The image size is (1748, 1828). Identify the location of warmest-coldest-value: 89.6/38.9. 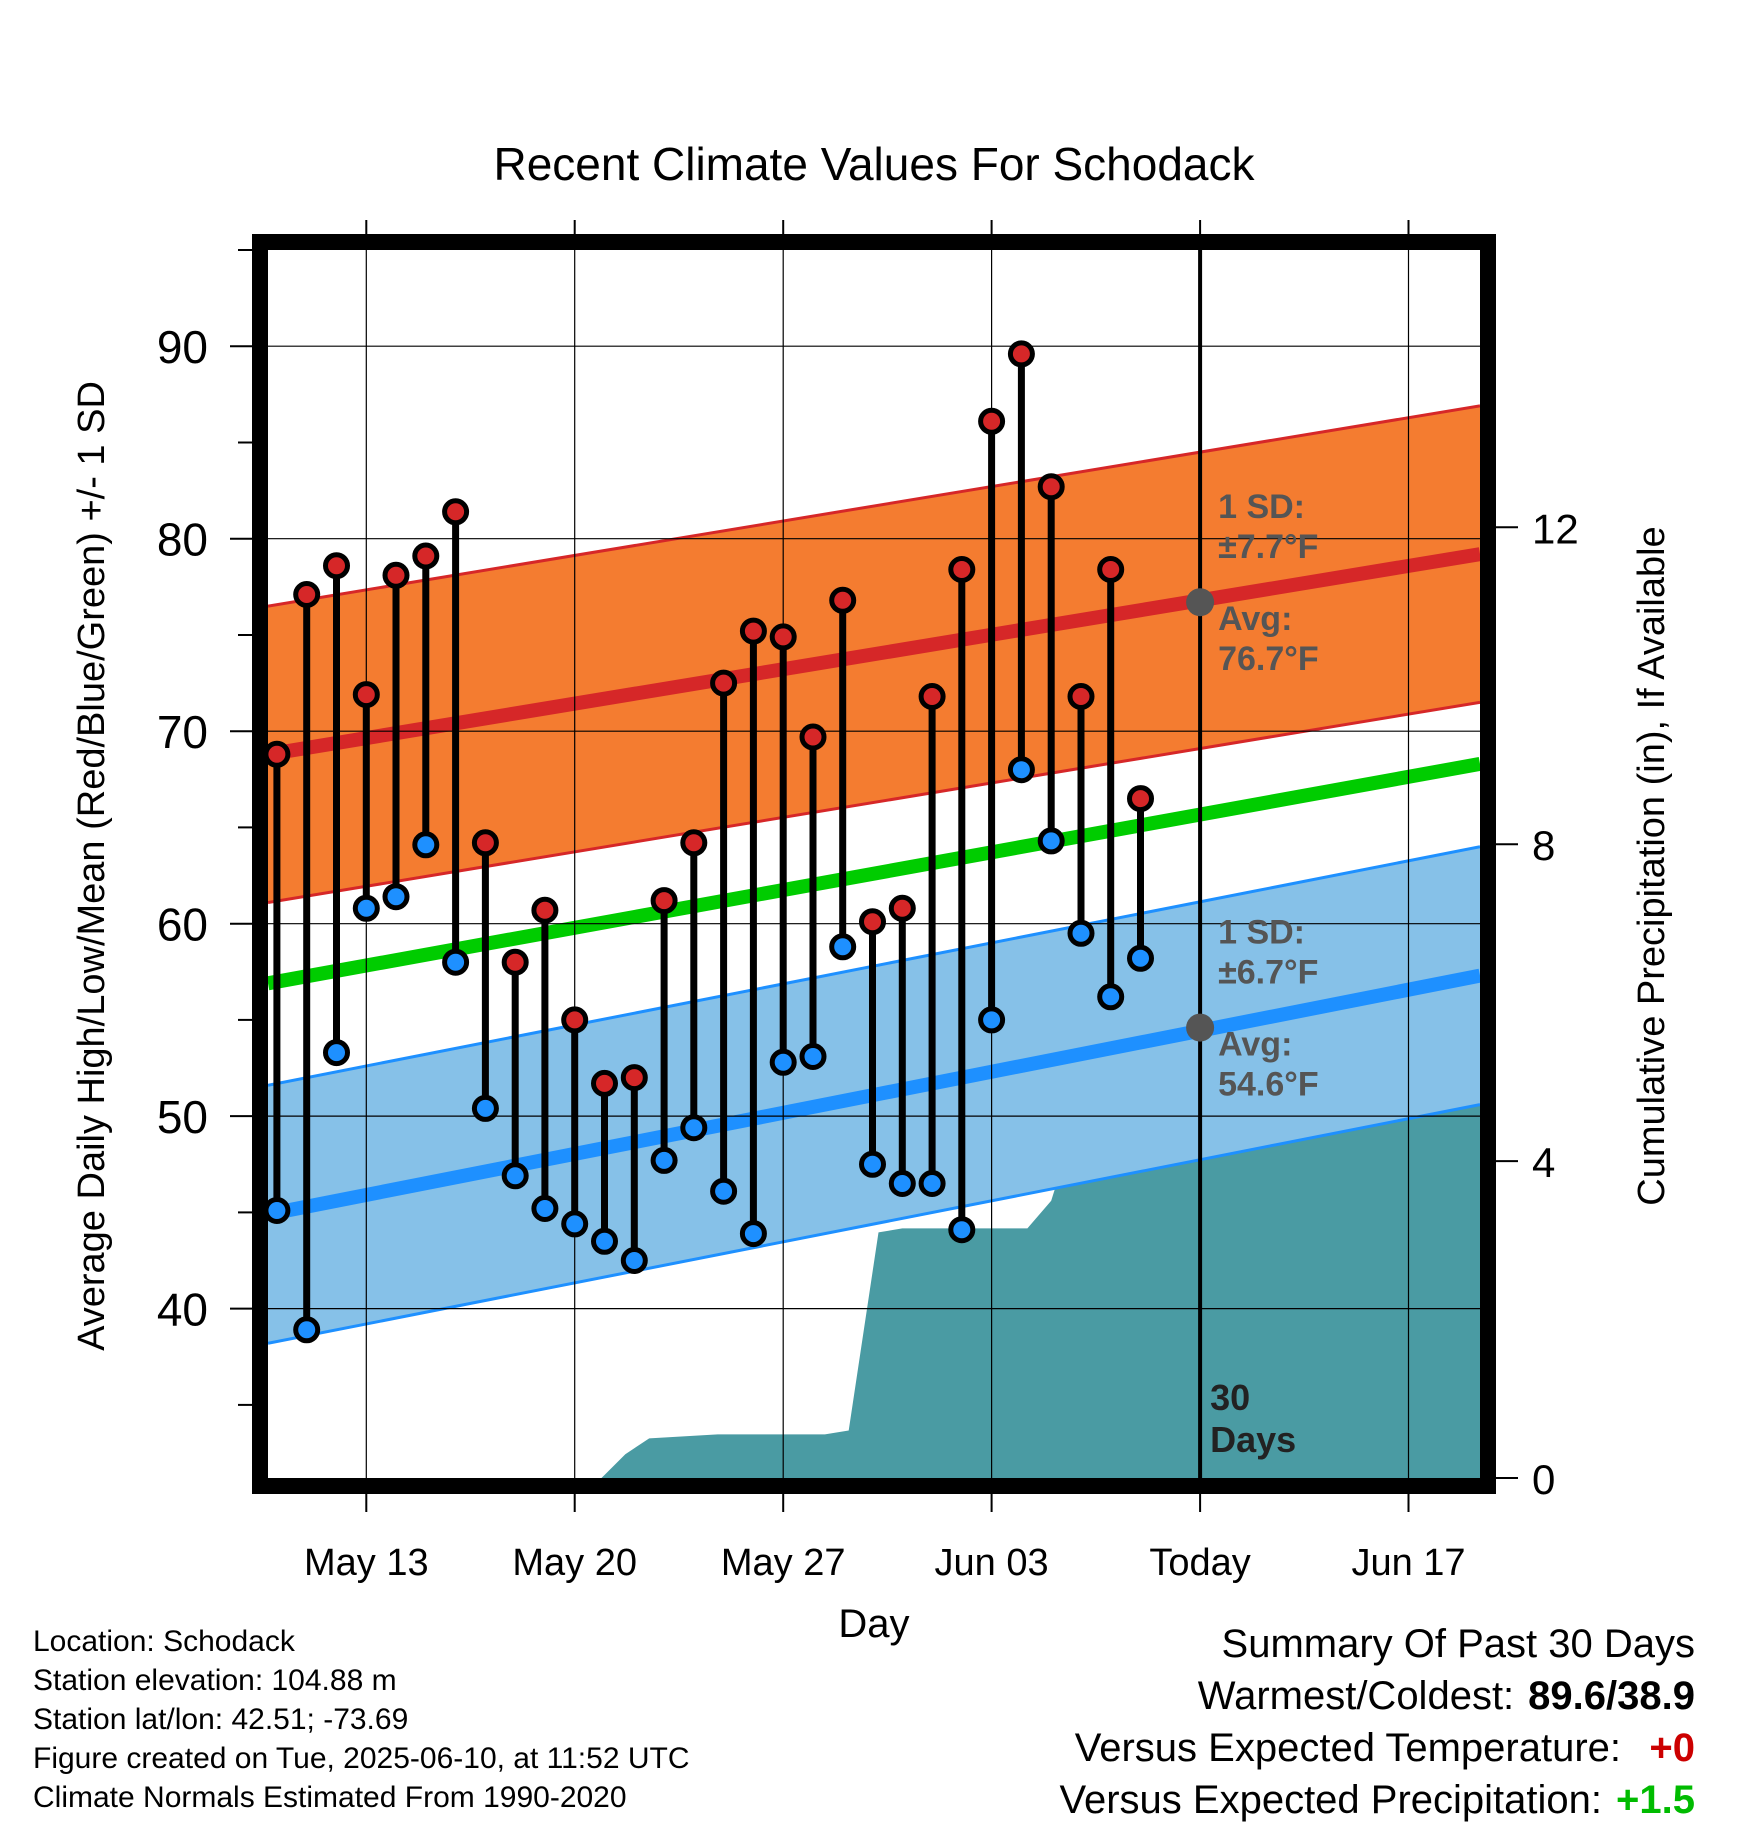
(1611, 1696).